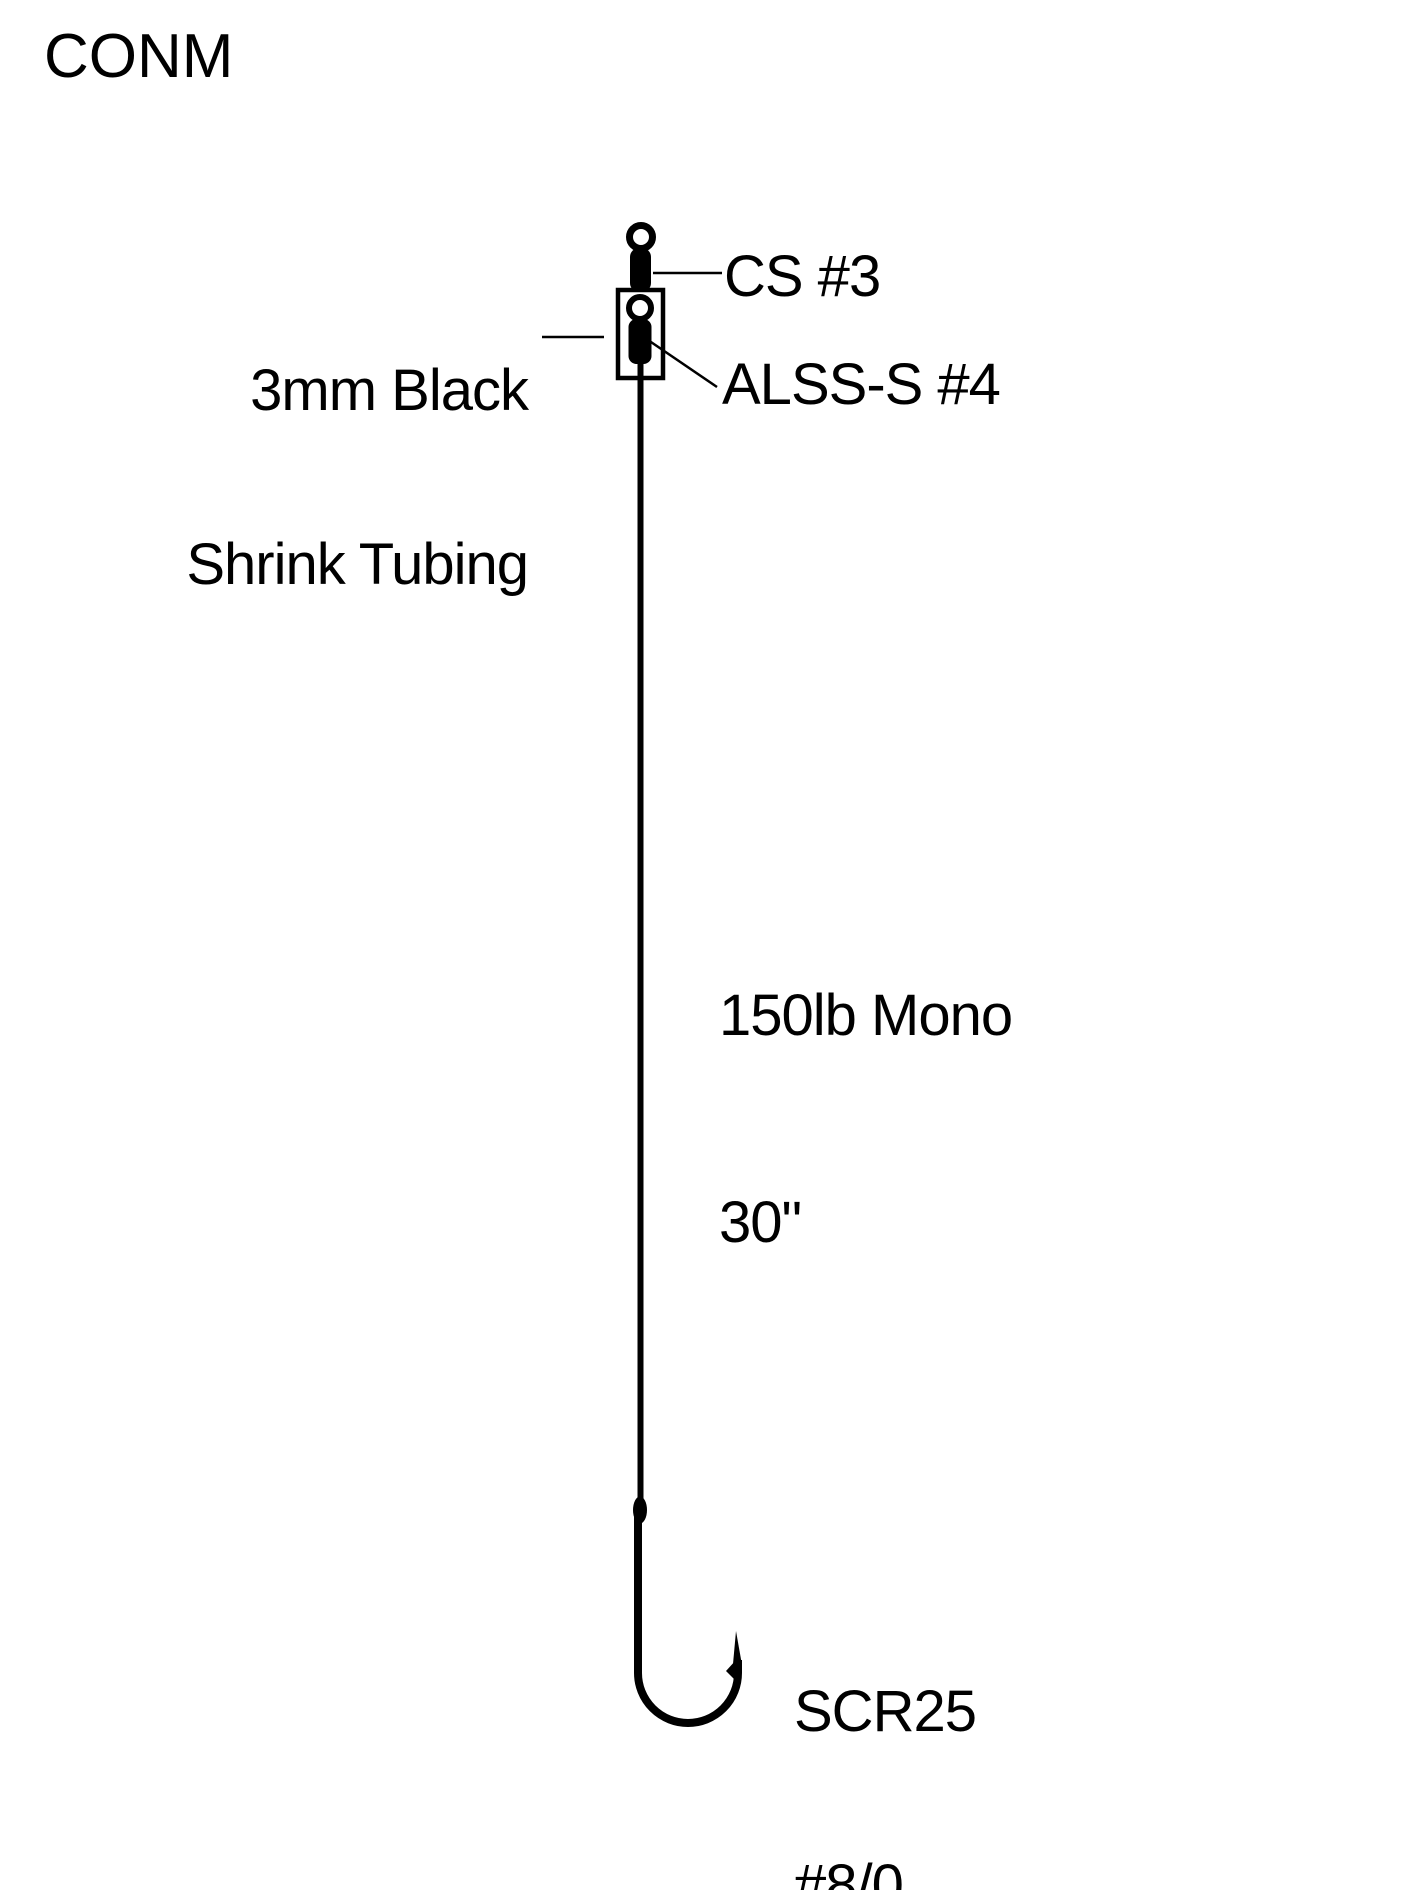 Image resolution: width=1417 pixels, height=1890 pixels. Describe the element at coordinates (688, 1616) in the screenshot. I see `hook-shank-bend` at that location.